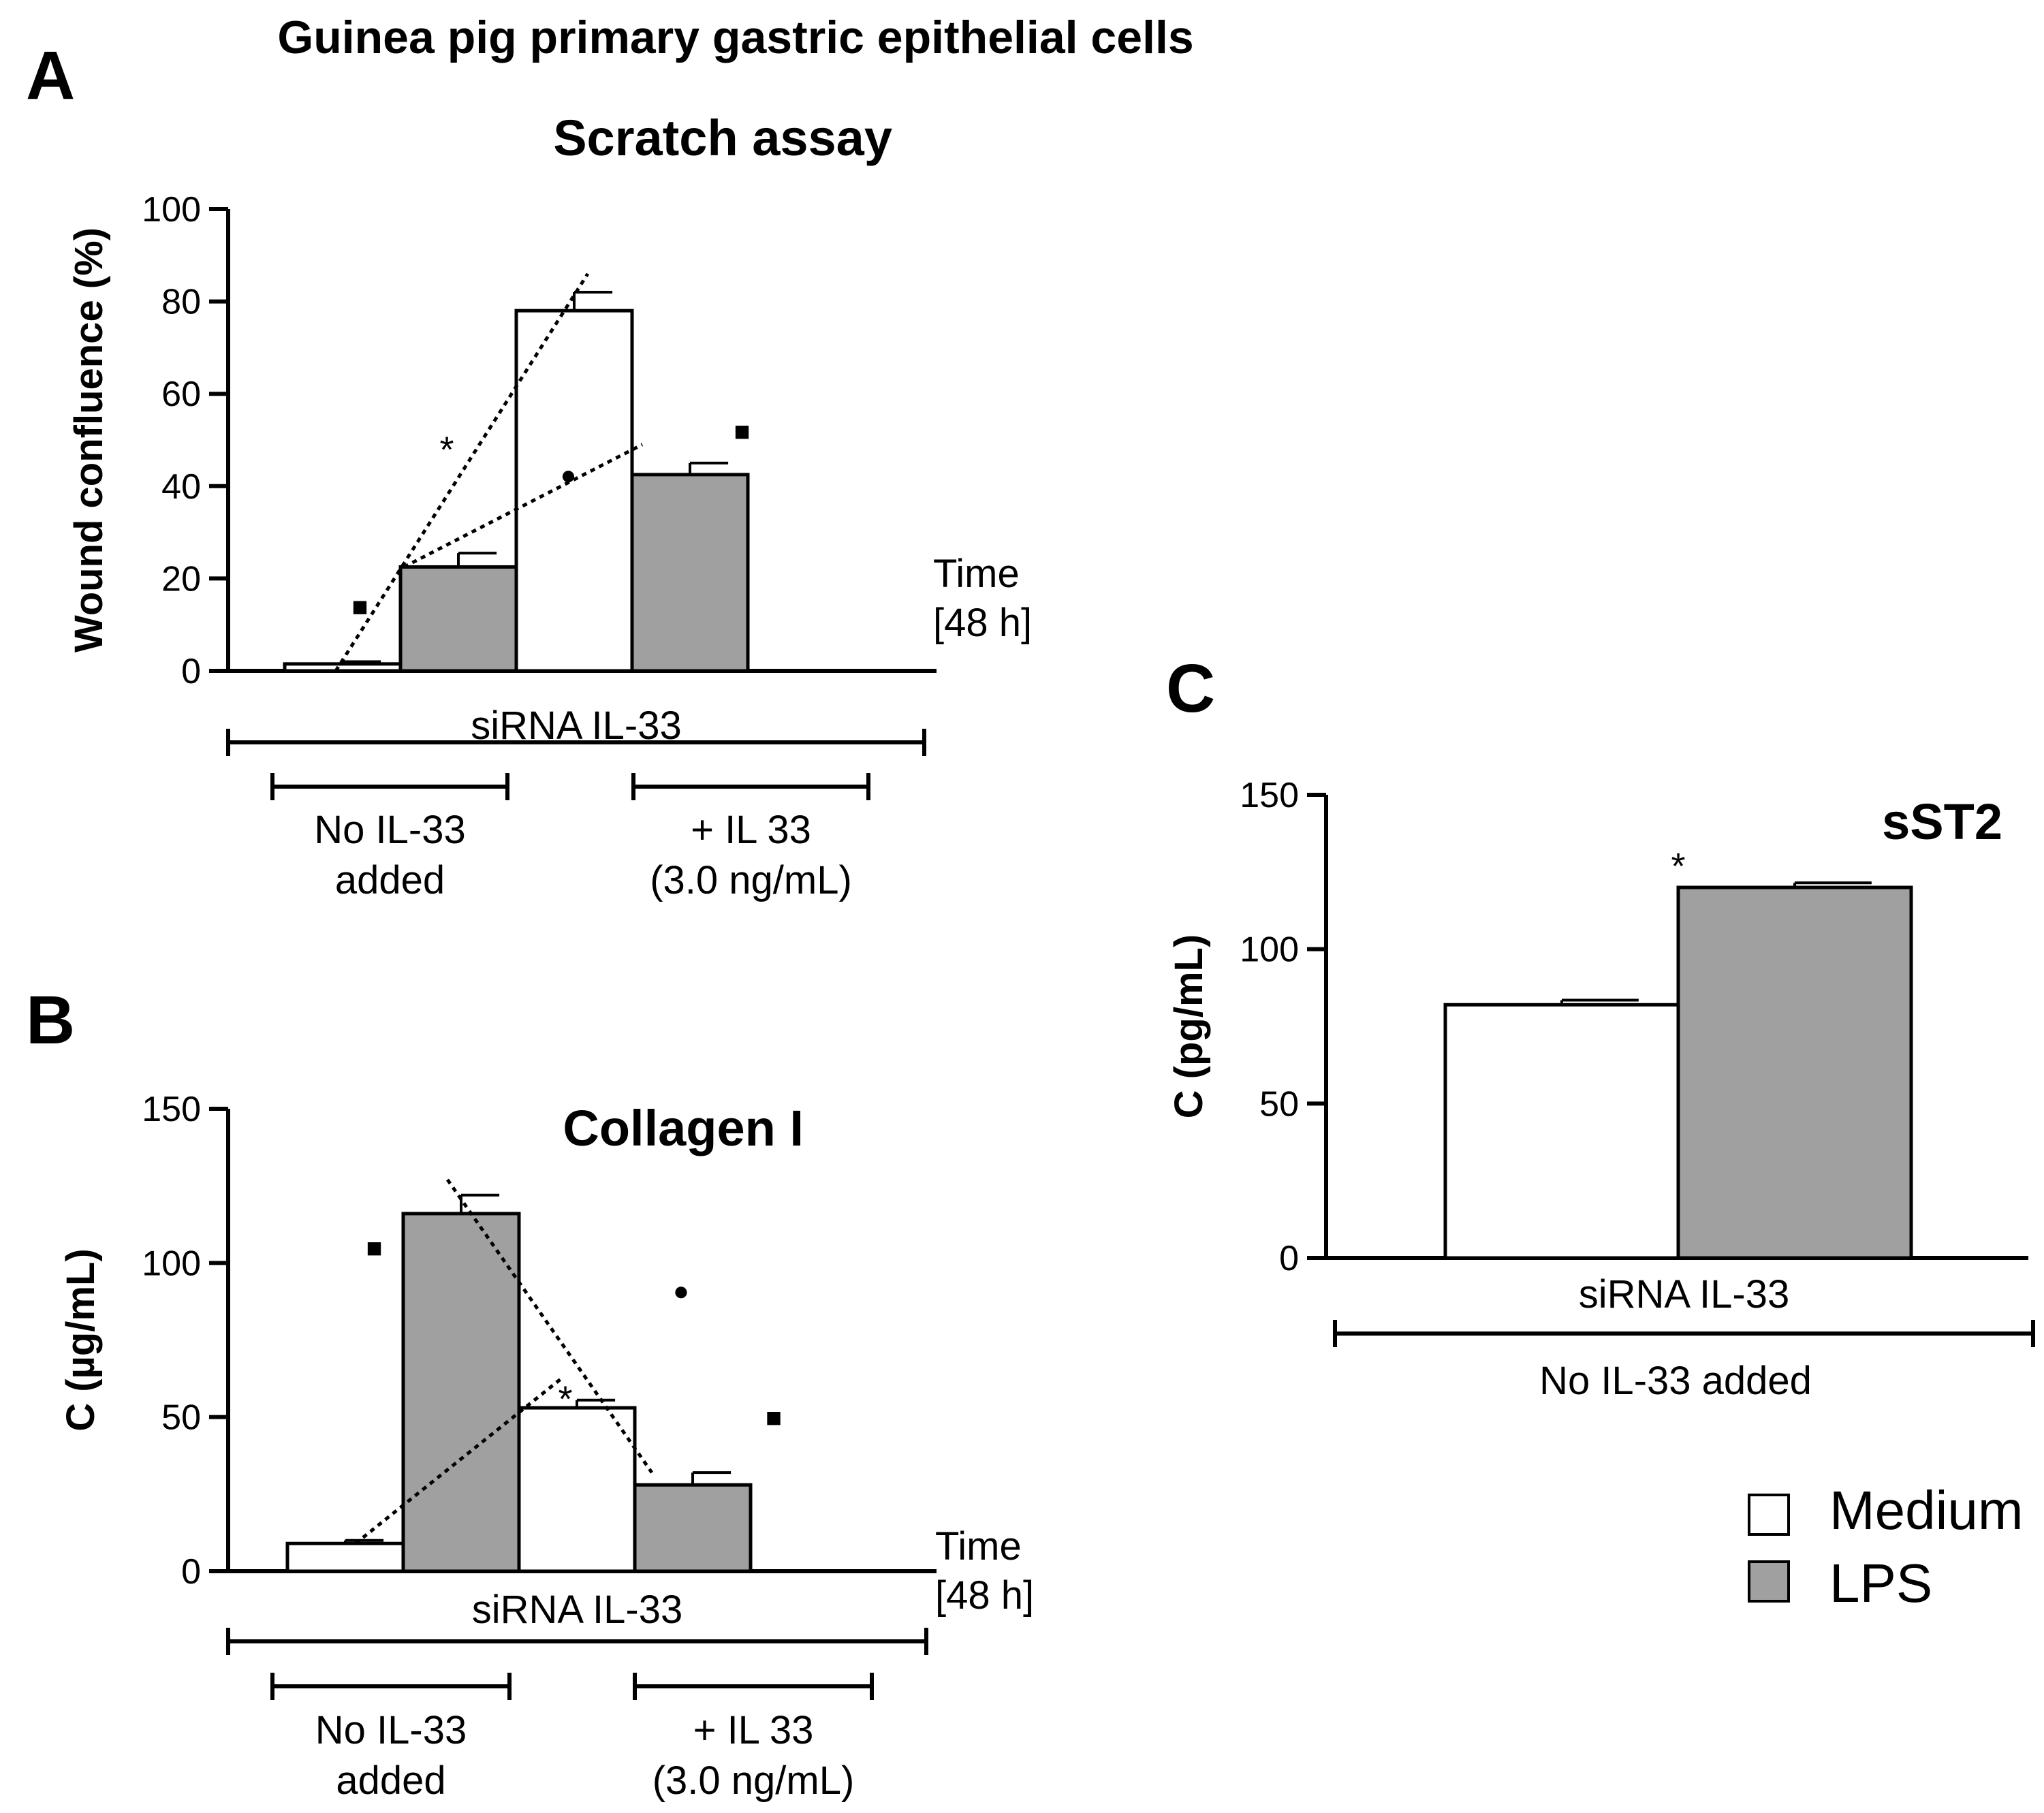  Describe the element at coordinates (171, 210) in the screenshot. I see `panel-a-ytick-label-5: 100` at that location.